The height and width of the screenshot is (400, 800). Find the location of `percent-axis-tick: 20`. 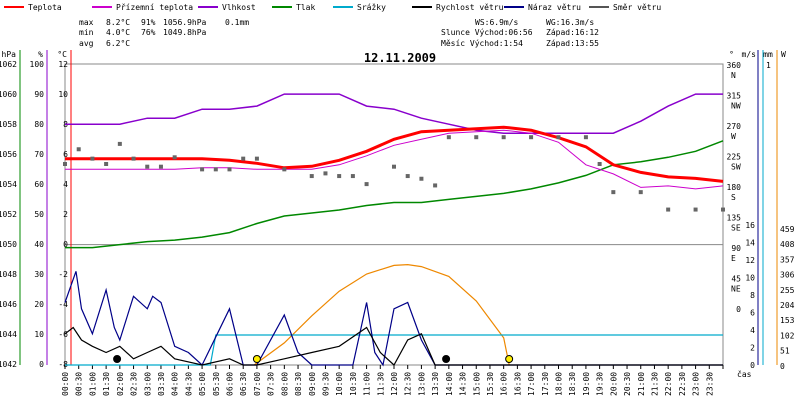

percent-axis-tick: 20 is located at coordinates (39, 304).